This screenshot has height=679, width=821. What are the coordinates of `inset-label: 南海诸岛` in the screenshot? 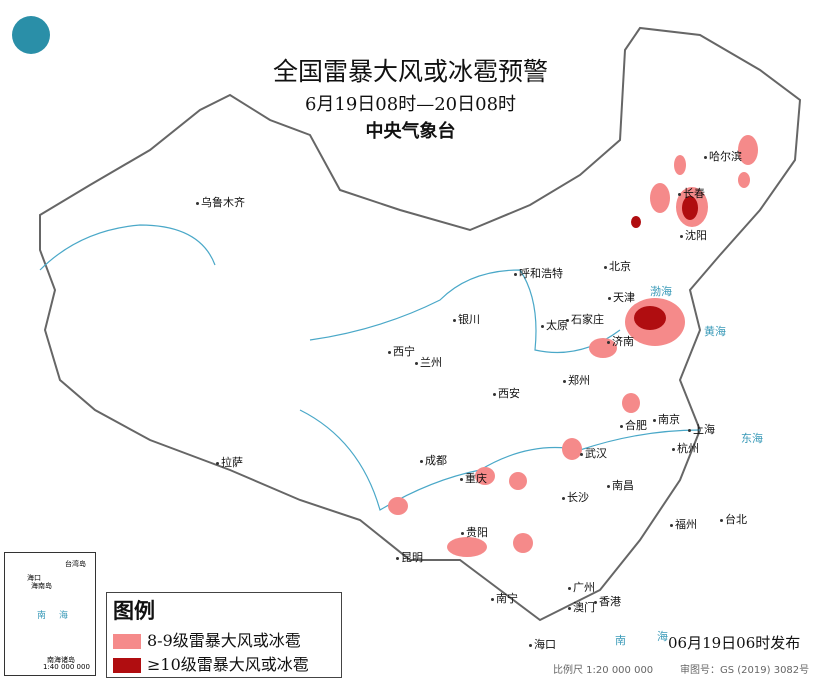 It's located at (61, 660).